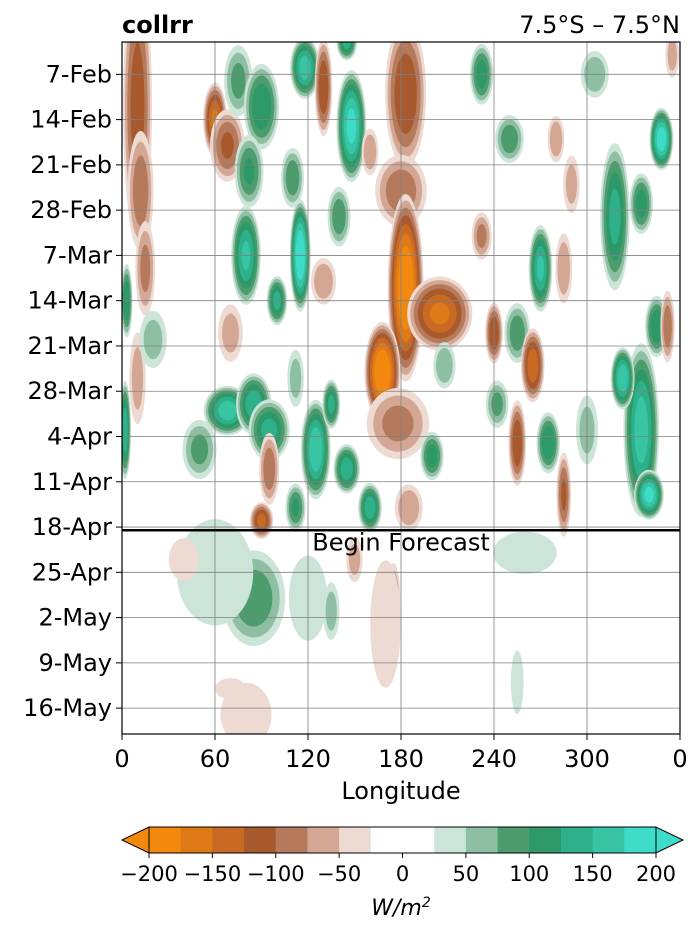 The width and height of the screenshot is (700, 933). I want to click on y-tick-label: 4-Apr, so click(79, 437).